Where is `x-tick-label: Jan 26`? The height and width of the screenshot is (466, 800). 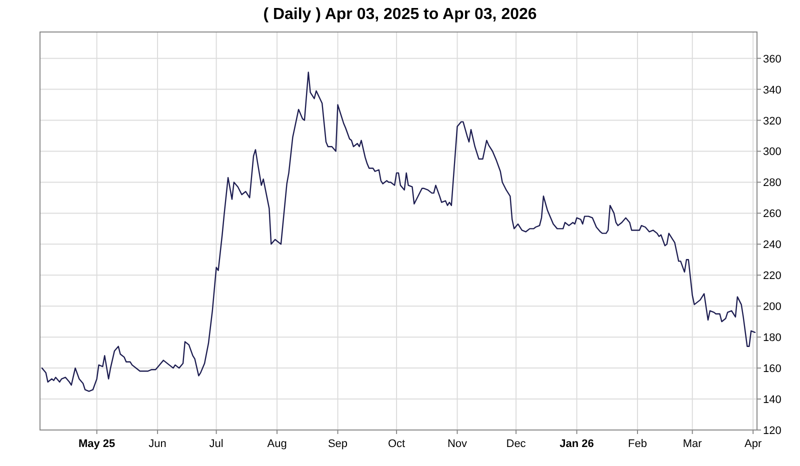
x-tick-label: Jan 26 is located at coordinates (577, 444).